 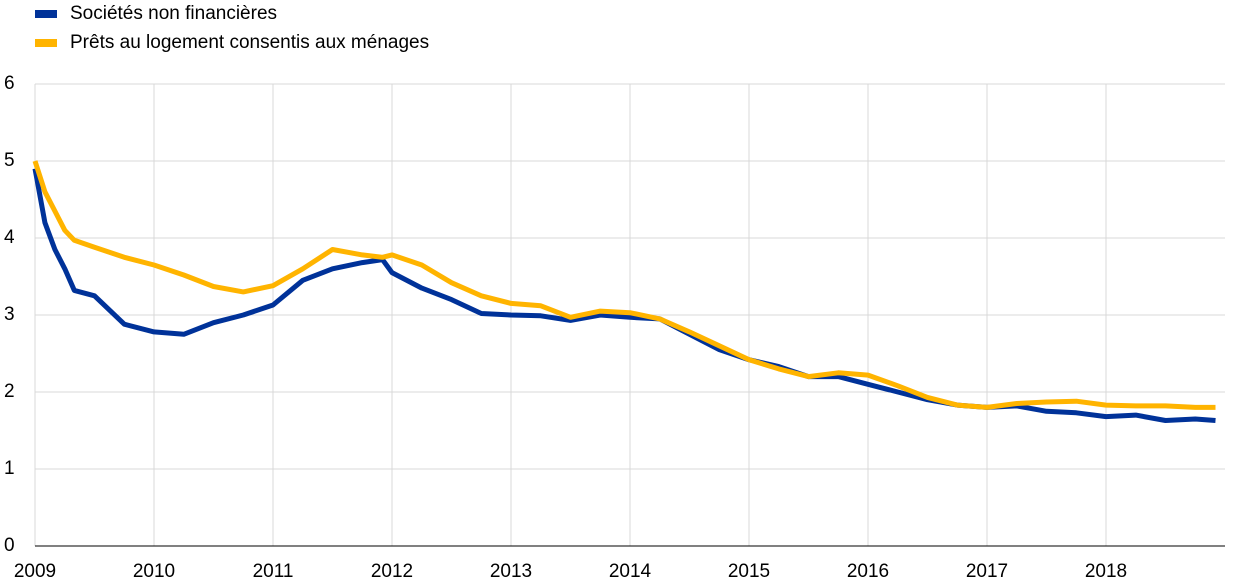 What do you see at coordinates (9, 545) in the screenshot?
I see `y-tick-label: 0` at bounding box center [9, 545].